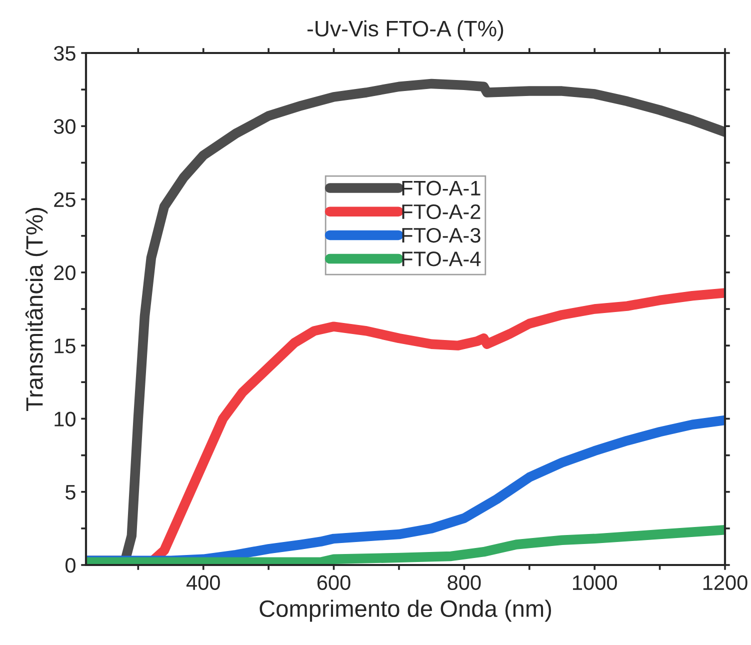 The width and height of the screenshot is (751, 645). Describe the element at coordinates (441, 259) in the screenshot. I see `legend-label: FTO-A-4` at that location.